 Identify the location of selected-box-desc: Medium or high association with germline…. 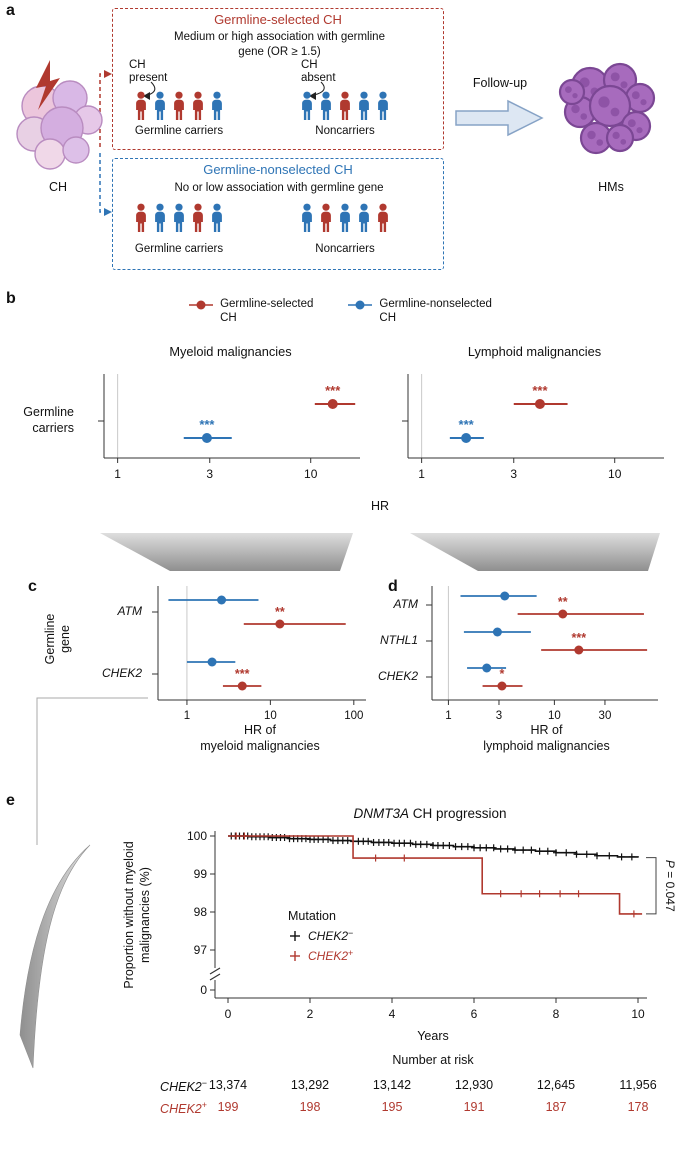
(279, 44).